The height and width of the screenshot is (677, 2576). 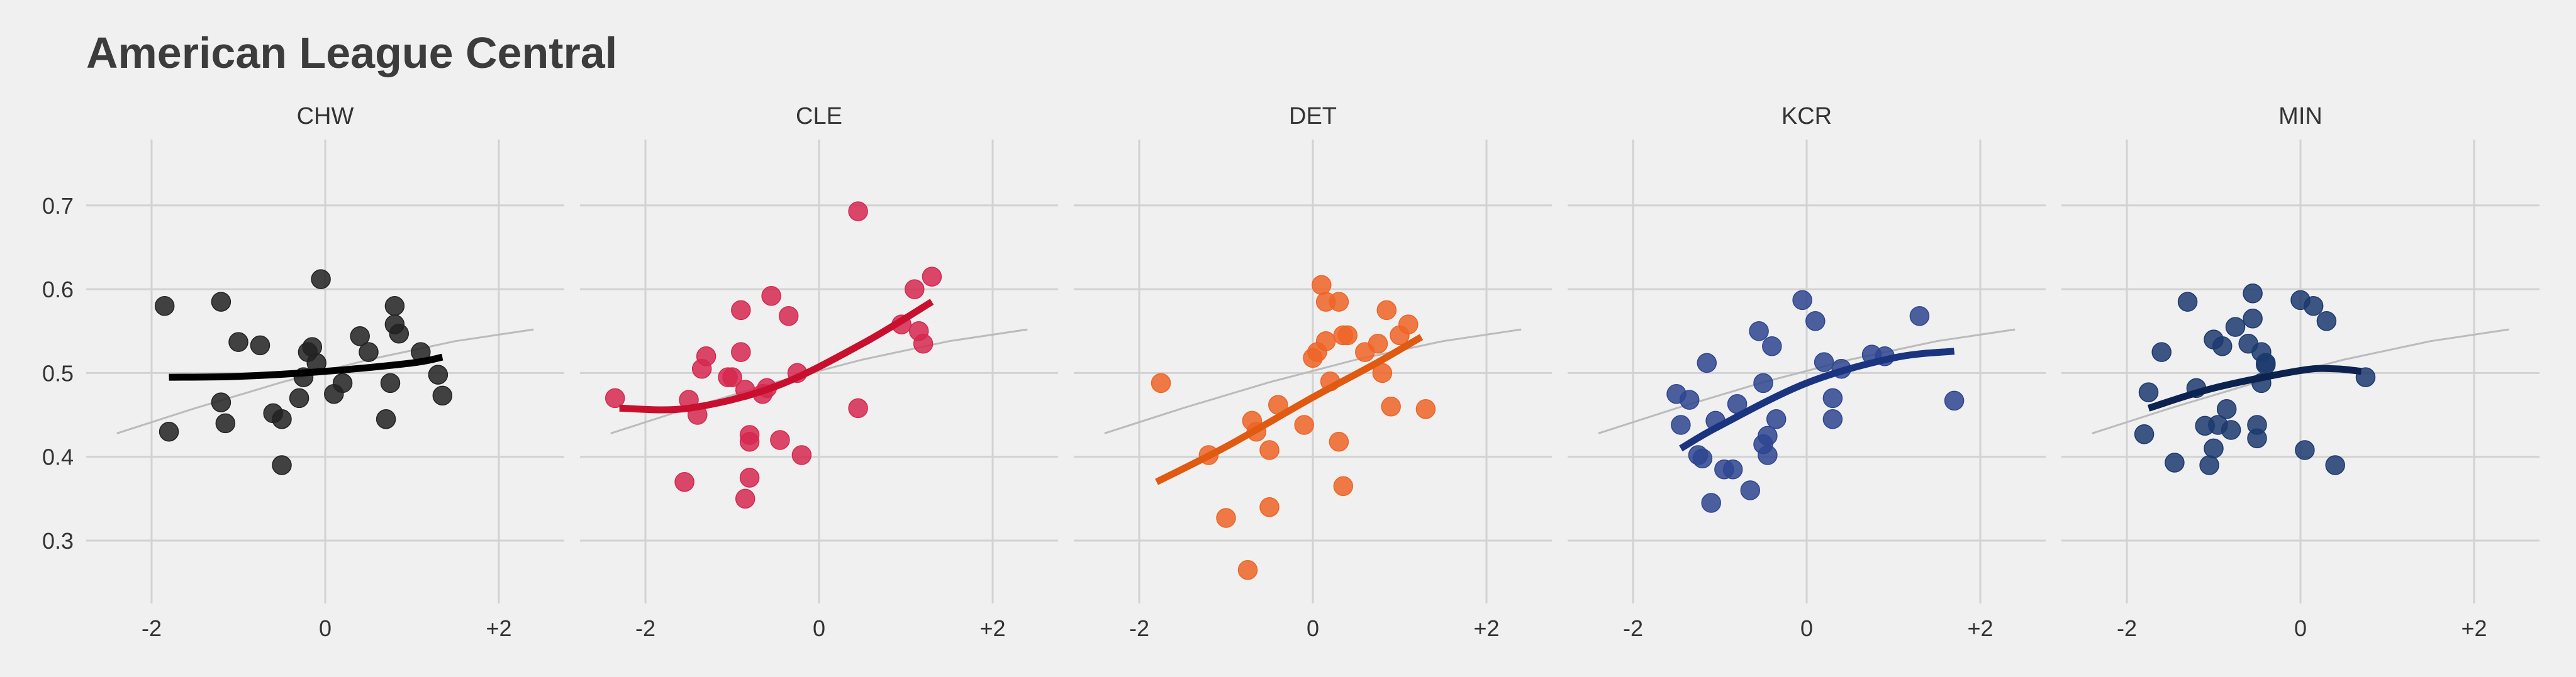 What do you see at coordinates (1817, 400) in the screenshot?
I see `fit-curve-kcr` at bounding box center [1817, 400].